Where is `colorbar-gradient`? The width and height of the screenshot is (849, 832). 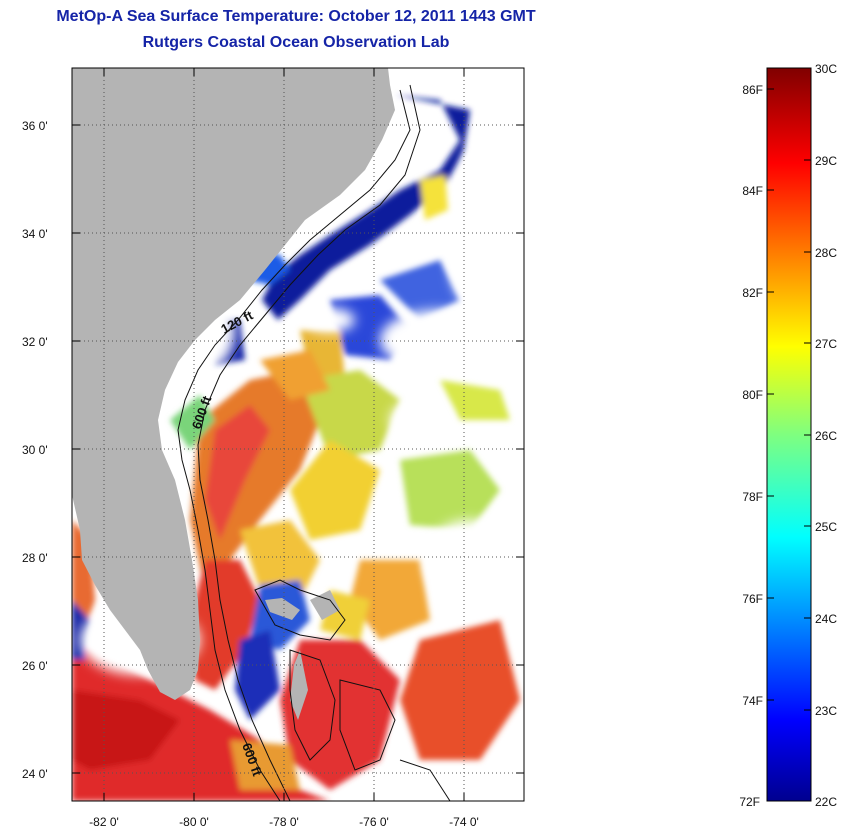
colorbar-gradient is located at coordinates (789, 434).